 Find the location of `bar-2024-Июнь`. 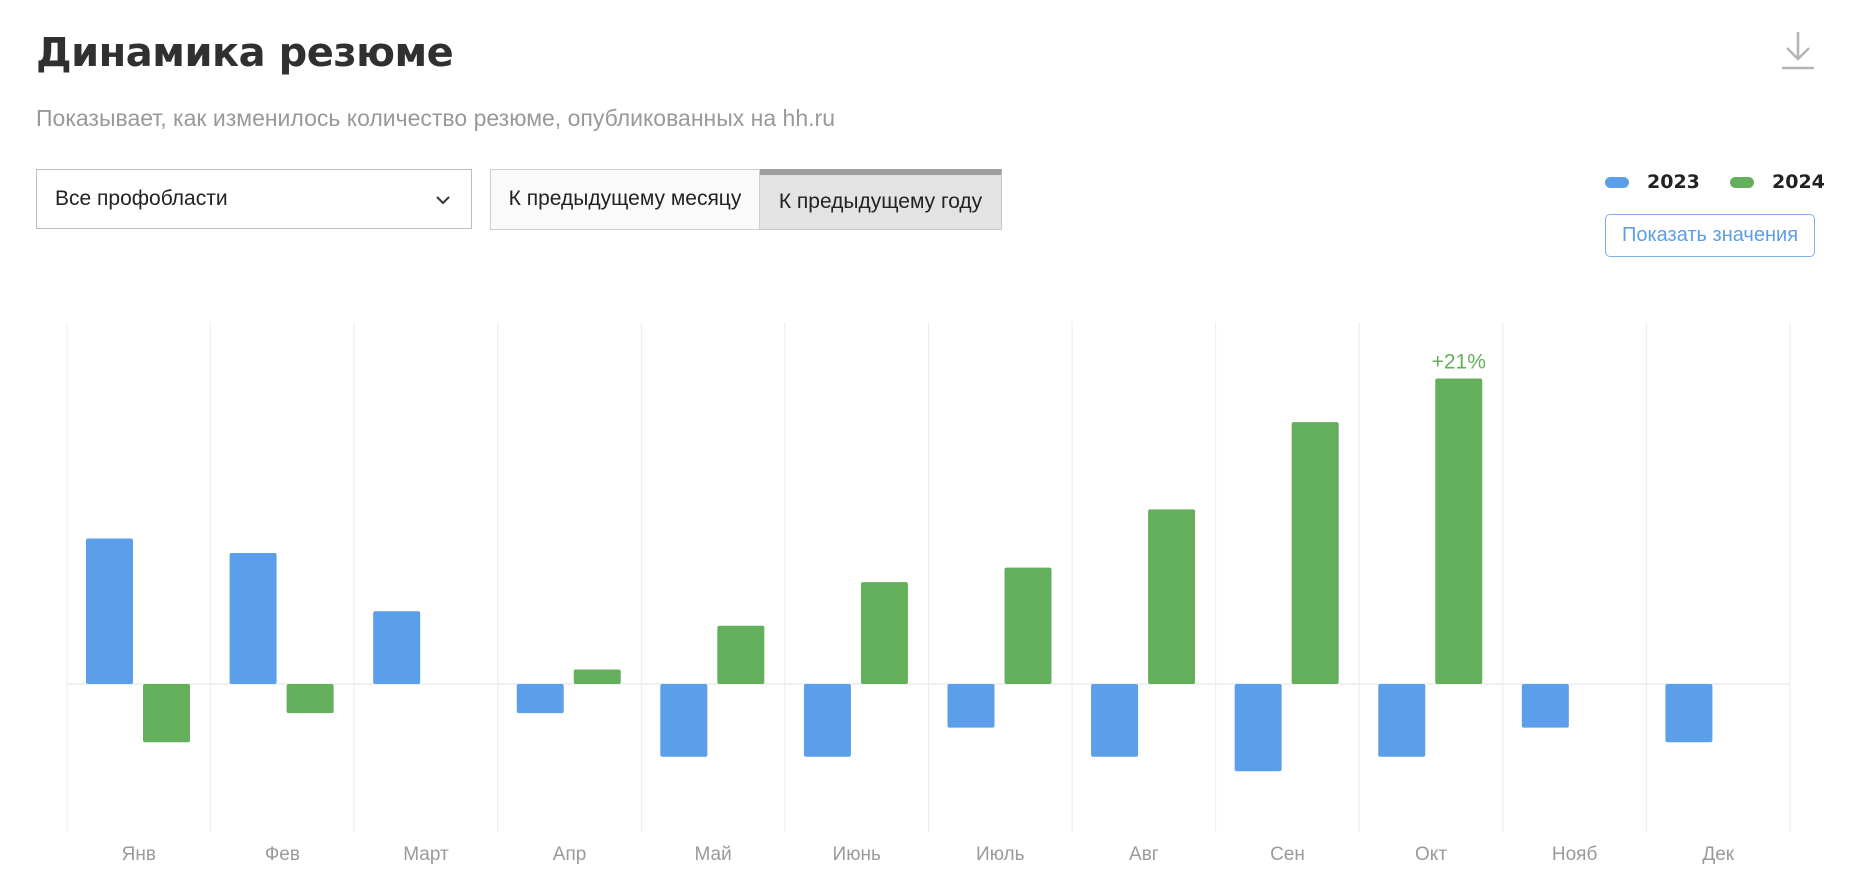

bar-2024-Июнь is located at coordinates (884, 633).